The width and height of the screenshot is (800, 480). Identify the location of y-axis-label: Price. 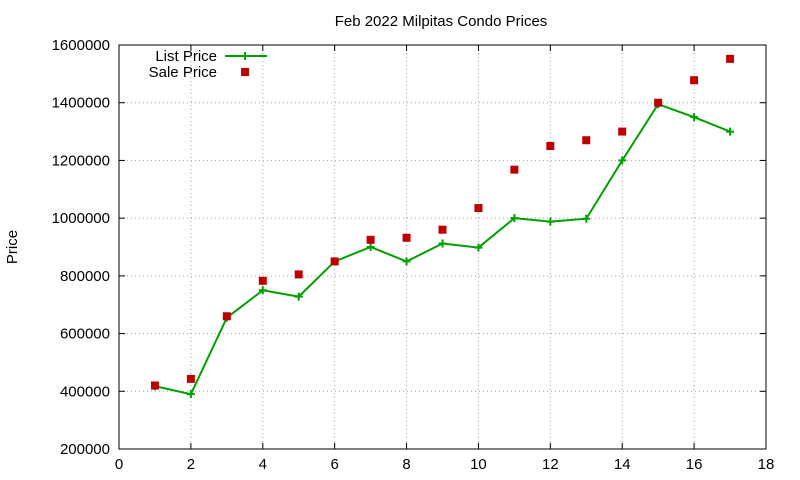
(12, 247).